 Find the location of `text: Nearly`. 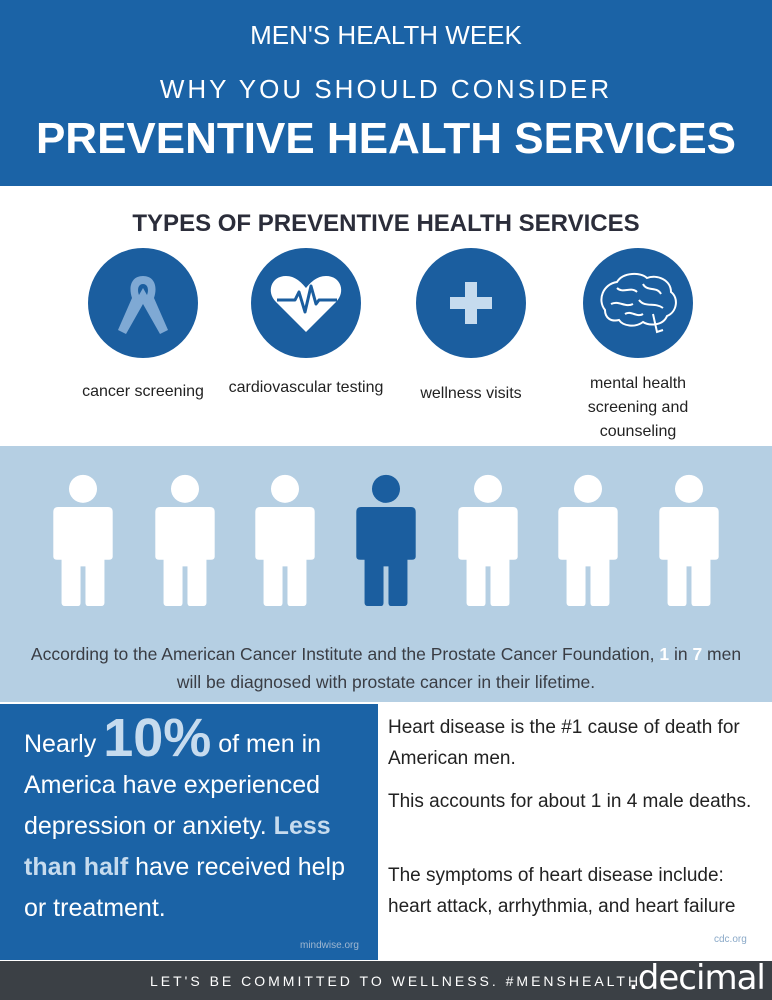

text: Nearly is located at coordinates (64, 744).